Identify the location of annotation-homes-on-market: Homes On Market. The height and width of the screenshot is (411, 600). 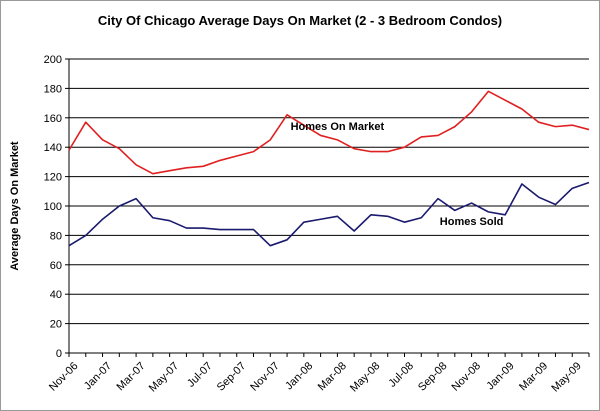
(338, 127).